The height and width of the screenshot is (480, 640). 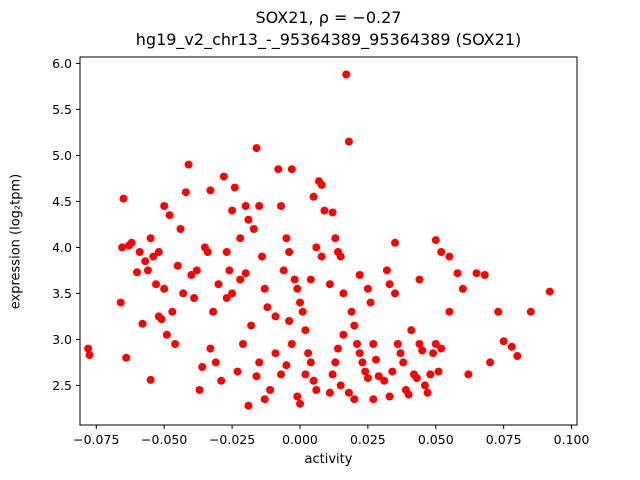 I want to click on y-axis-label: expression (log₂tpm), so click(x=16, y=241).